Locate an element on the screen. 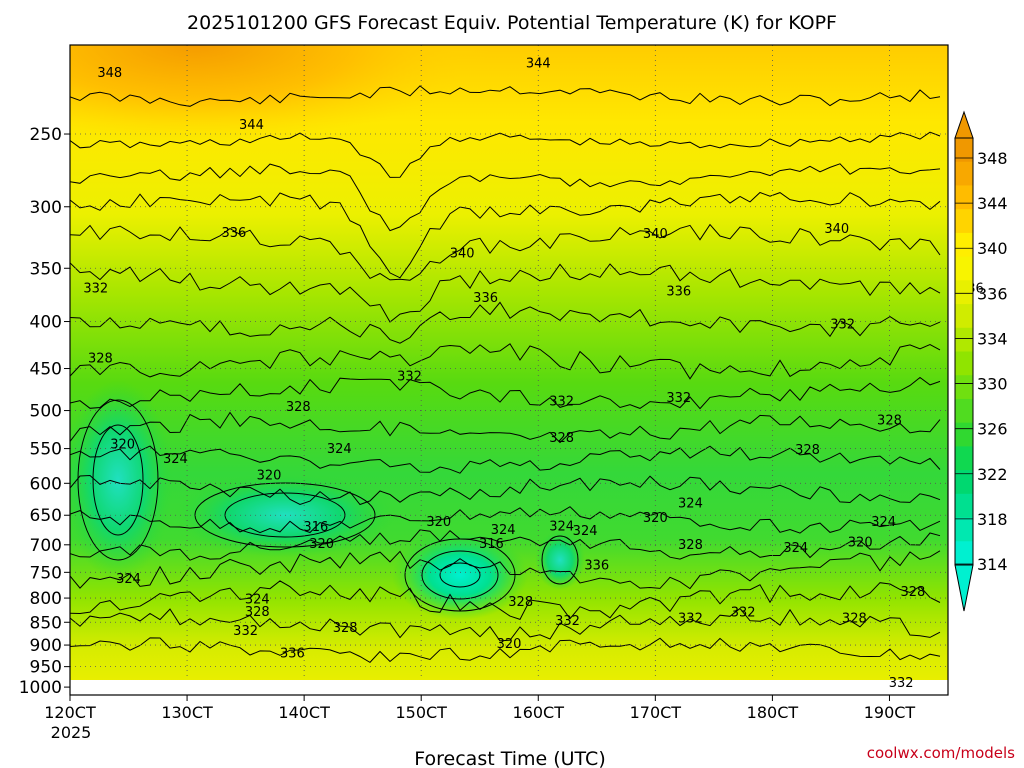 The width and height of the screenshot is (1024, 768). y-tick-label: 700 is located at coordinates (46, 546).